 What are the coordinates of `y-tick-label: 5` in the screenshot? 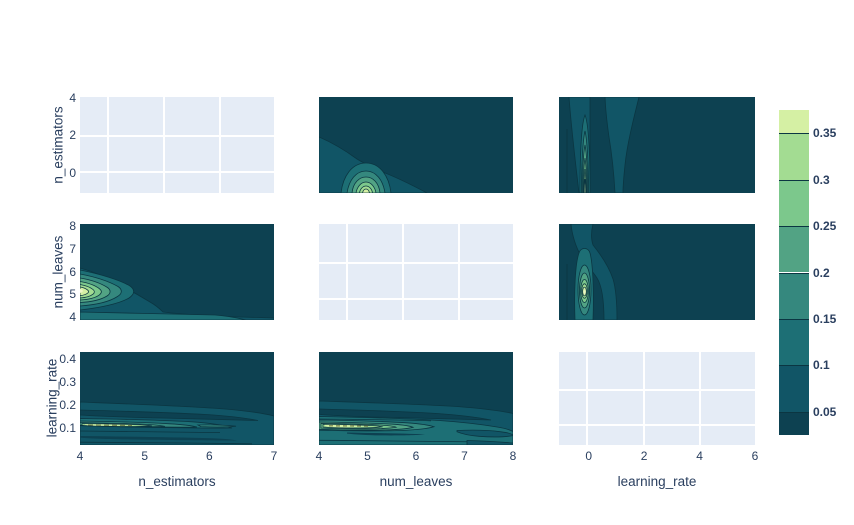 It's located at (72, 294).